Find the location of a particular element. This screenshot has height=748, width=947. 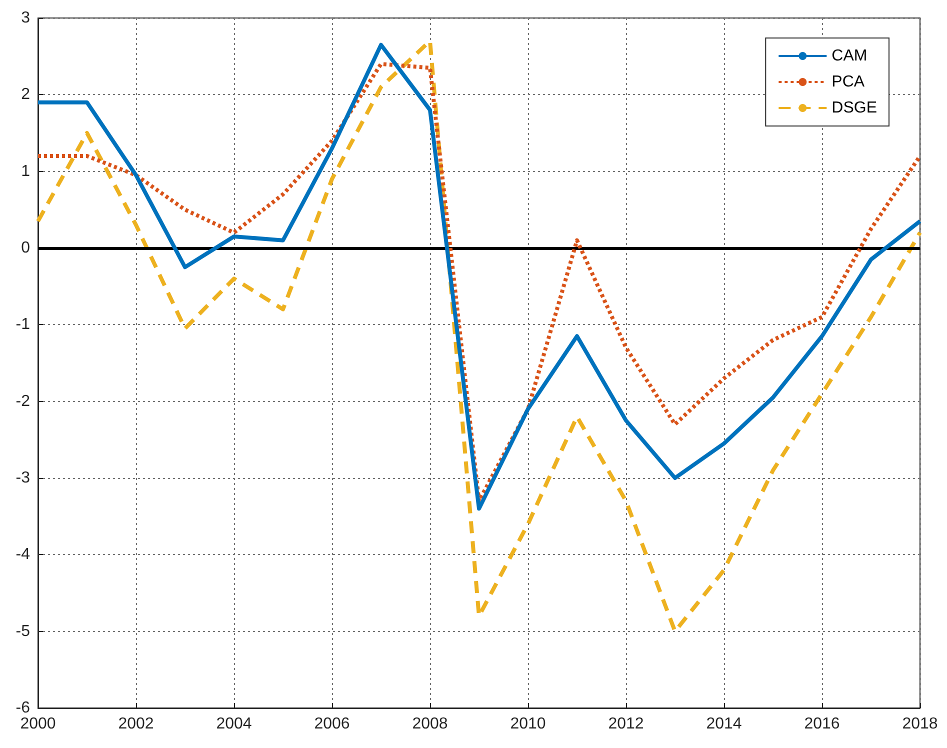

x-tick-label: 2016 is located at coordinates (822, 724).